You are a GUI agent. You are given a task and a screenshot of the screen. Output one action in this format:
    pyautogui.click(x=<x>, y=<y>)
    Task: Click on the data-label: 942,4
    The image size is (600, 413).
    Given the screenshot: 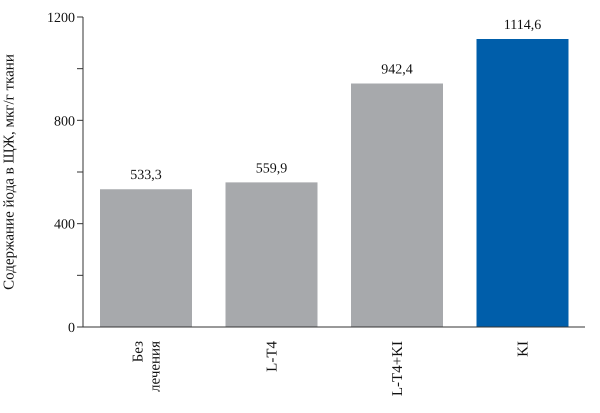 What is the action you would take?
    pyautogui.click(x=397, y=70)
    